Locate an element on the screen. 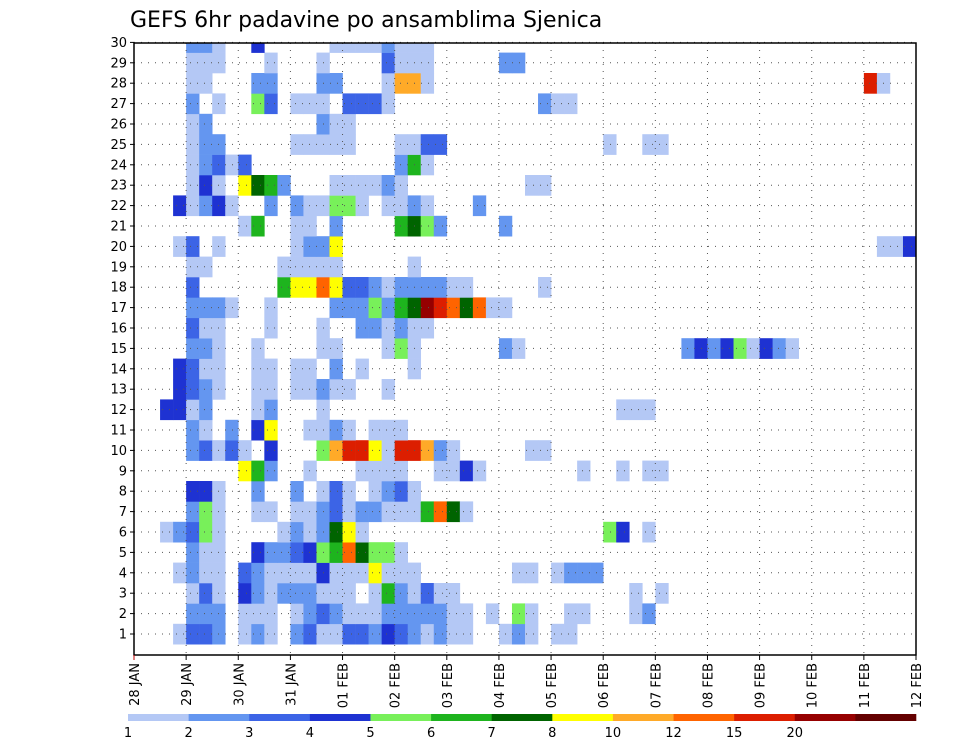 The width and height of the screenshot is (960, 742). y-tick-label: 3 is located at coordinates (123, 594).